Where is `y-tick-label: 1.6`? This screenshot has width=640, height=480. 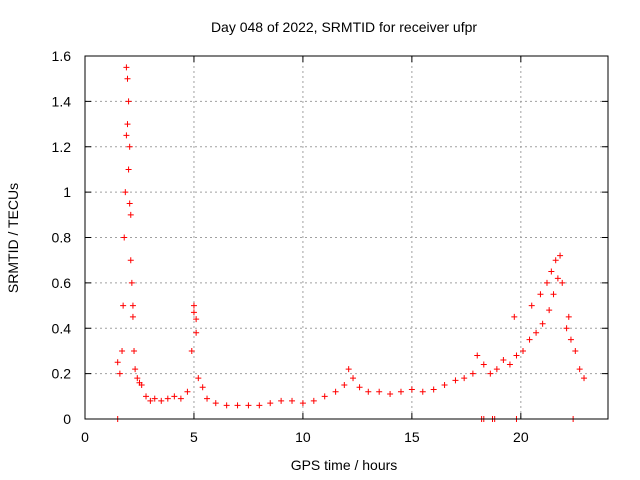 y-tick-label: 1.6 is located at coordinates (62, 56).